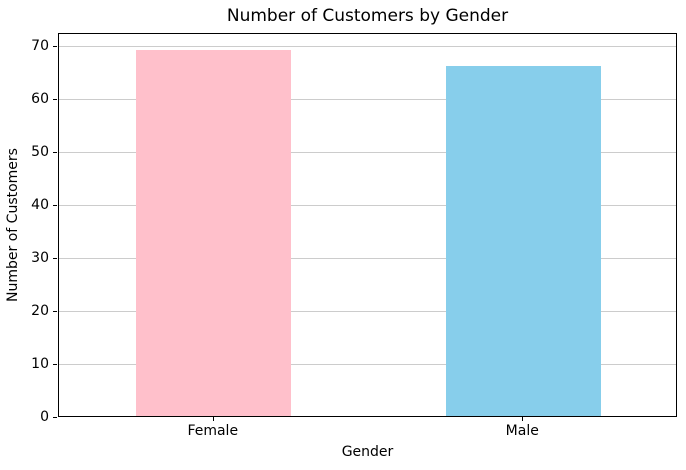  What do you see at coordinates (40, 257) in the screenshot?
I see `y-tick-label: 30` at bounding box center [40, 257].